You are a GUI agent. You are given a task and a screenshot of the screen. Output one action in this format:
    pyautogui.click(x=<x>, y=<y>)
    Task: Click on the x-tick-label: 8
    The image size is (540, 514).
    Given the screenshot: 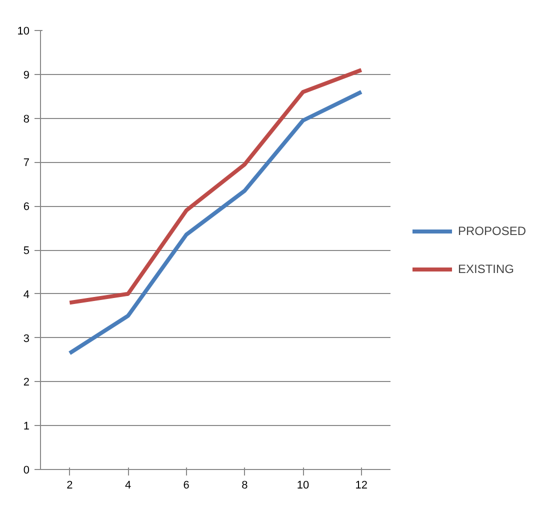 What is the action you would take?
    pyautogui.click(x=245, y=486)
    